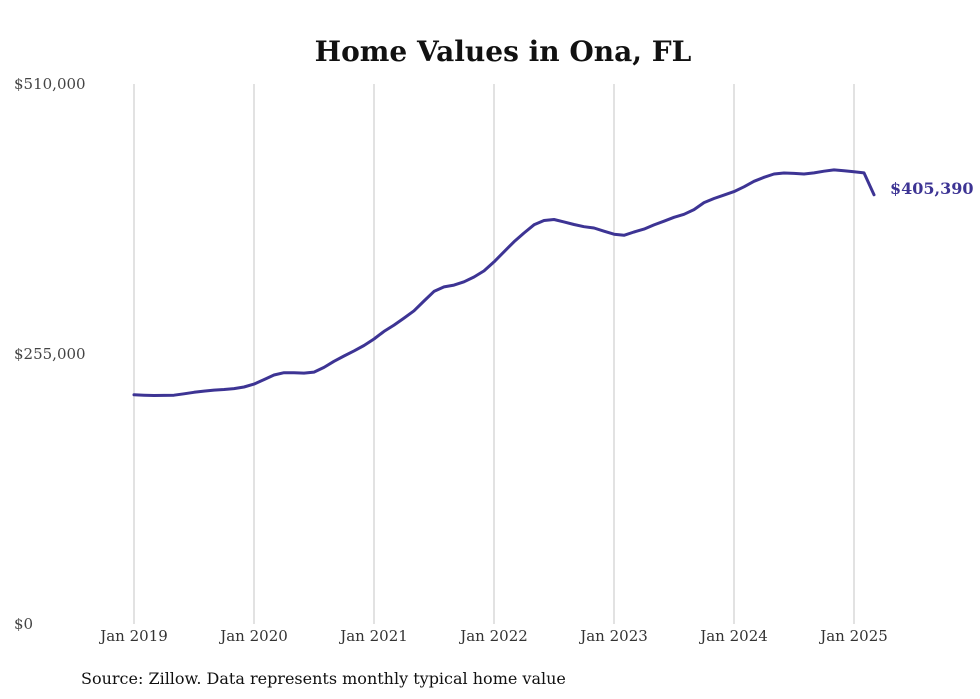 Image resolution: width=980 pixels, height=699 pixels. Describe the element at coordinates (733, 636) in the screenshot. I see `x-tick-label: Jan 2024` at that location.